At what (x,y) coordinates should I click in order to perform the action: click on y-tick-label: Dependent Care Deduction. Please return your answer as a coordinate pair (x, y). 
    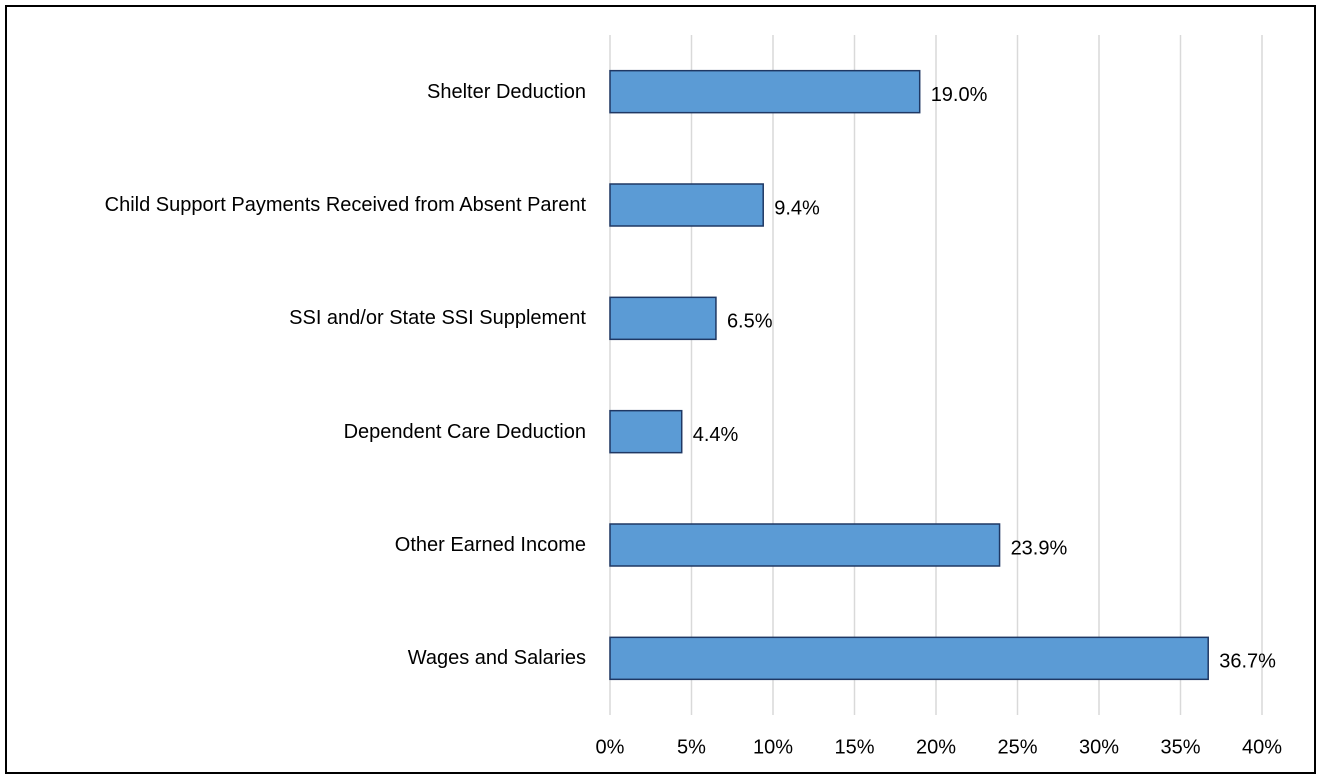
    Looking at the image, I should click on (464, 431).